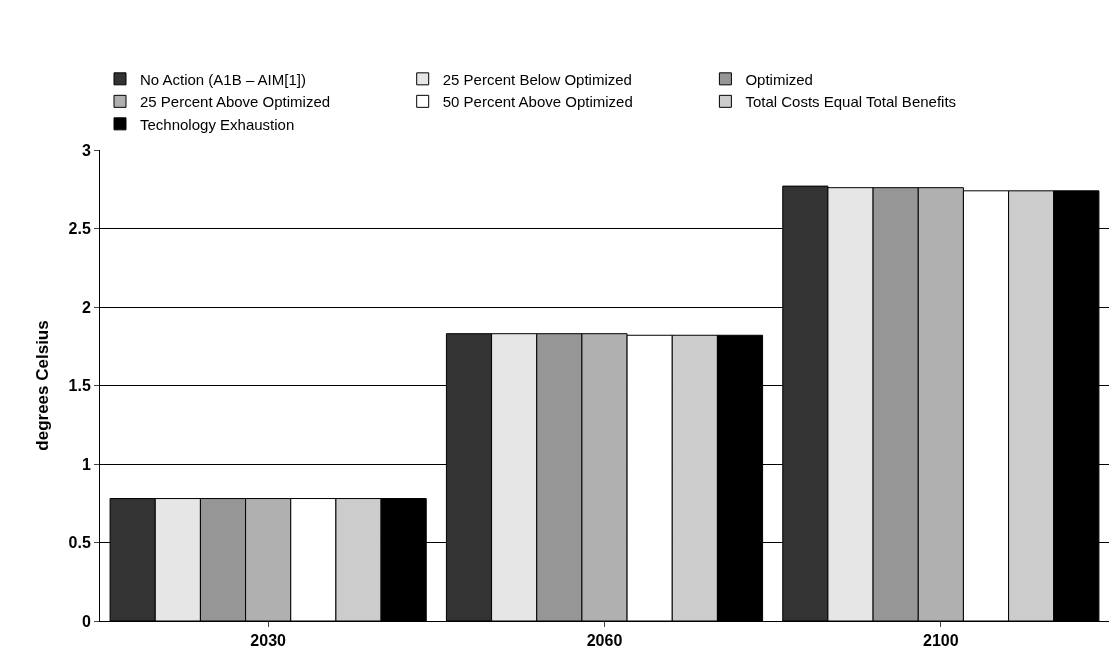 Image resolution: width=1119 pixels, height=671 pixels. What do you see at coordinates (941, 641) in the screenshot?
I see `x-tick-label: 2100` at bounding box center [941, 641].